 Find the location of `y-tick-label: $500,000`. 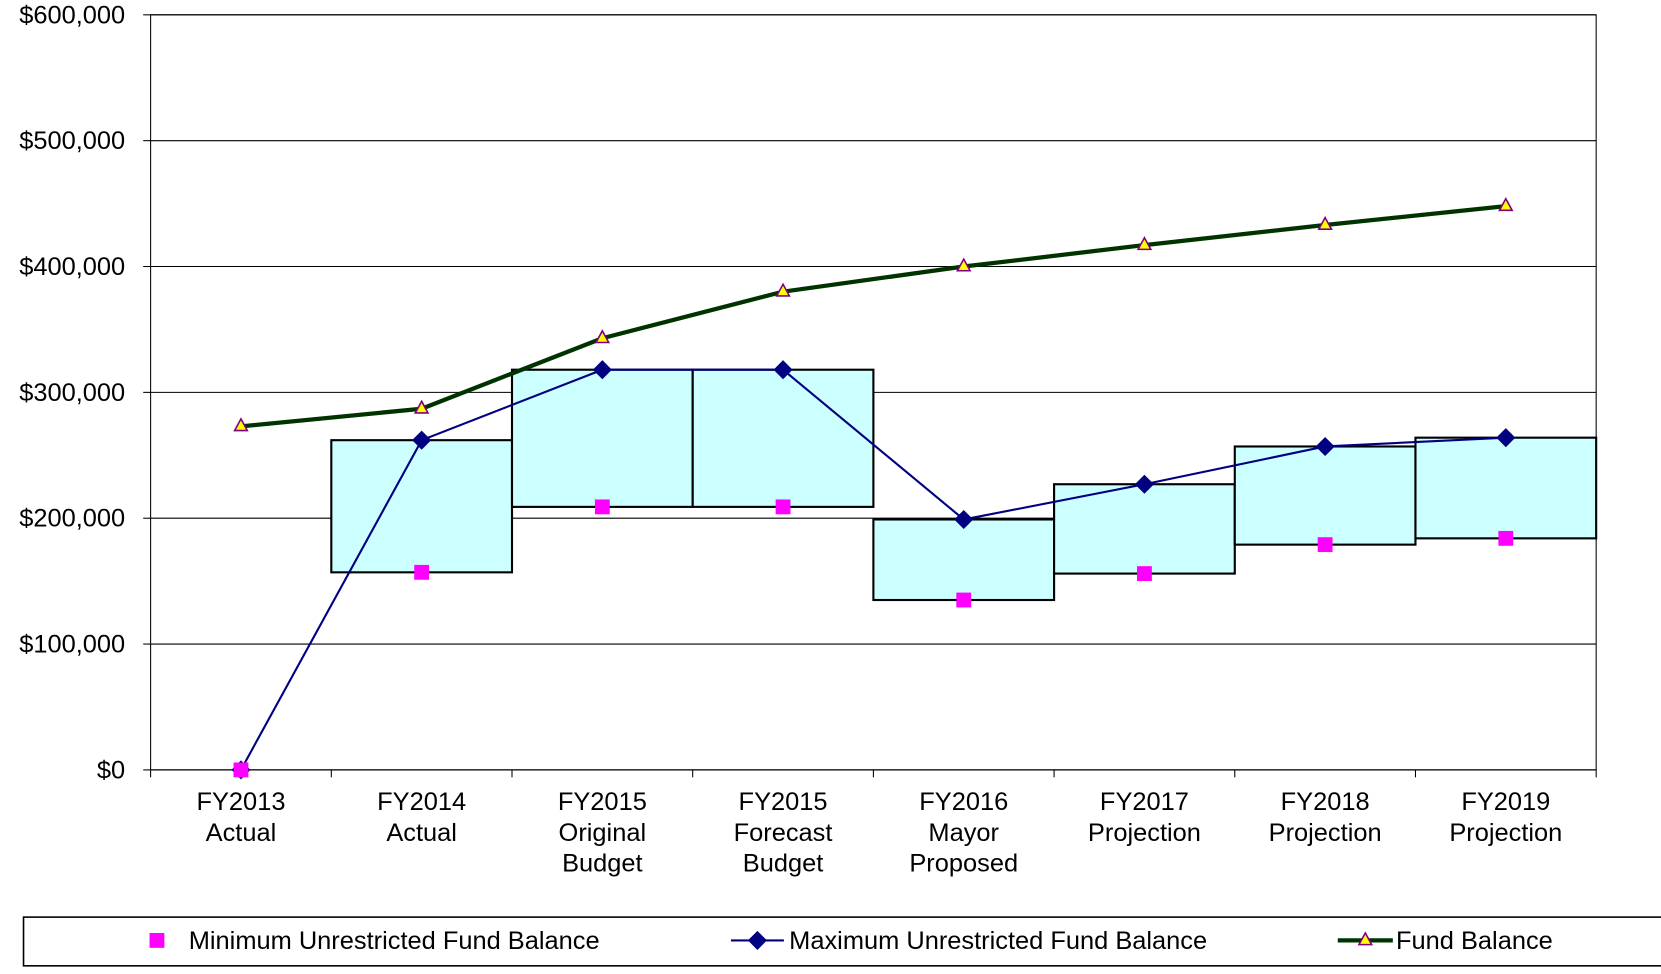

y-tick-label: $500,000 is located at coordinates (72, 141).